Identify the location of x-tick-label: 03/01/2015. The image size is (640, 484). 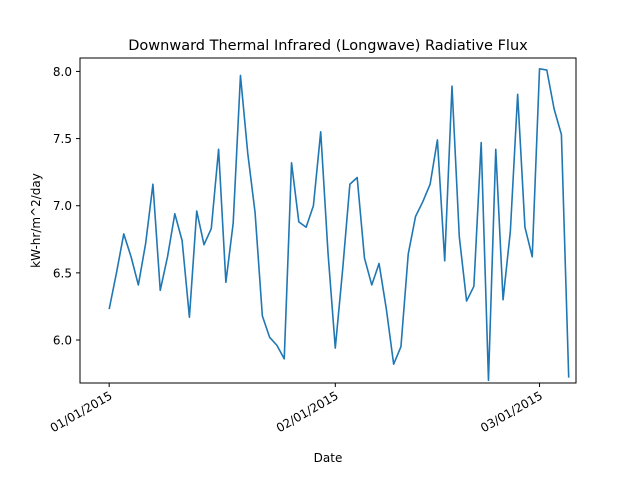
(511, 411).